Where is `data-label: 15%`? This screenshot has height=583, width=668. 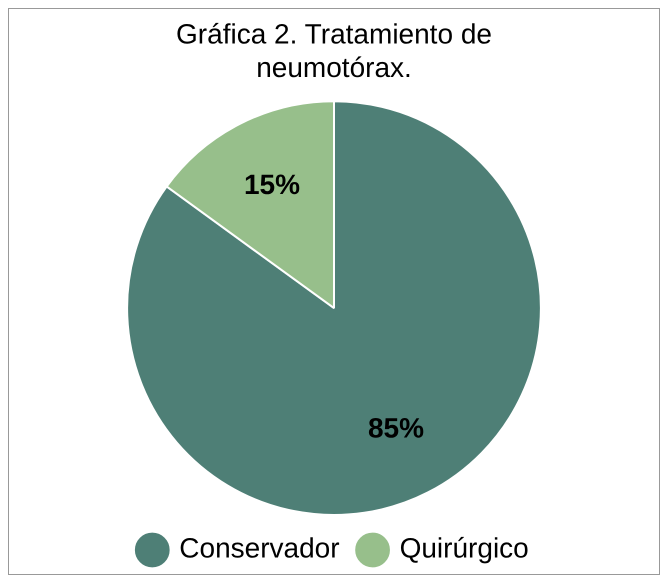
data-label: 15% is located at coordinates (272, 184).